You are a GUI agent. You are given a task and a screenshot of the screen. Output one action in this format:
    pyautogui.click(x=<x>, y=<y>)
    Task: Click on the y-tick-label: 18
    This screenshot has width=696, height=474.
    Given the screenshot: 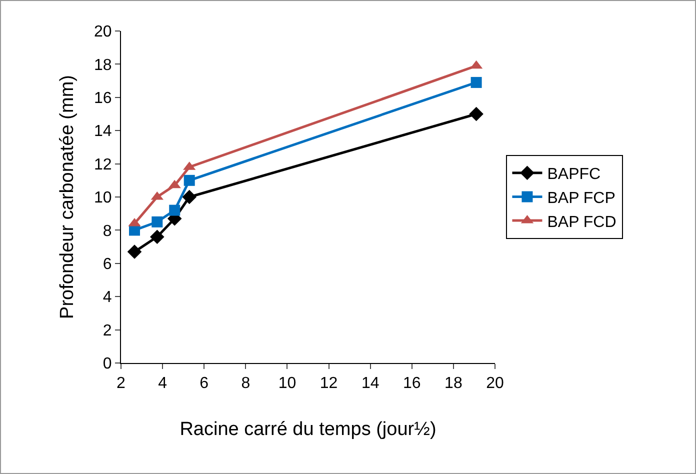 What is the action you would take?
    pyautogui.click(x=103, y=65)
    